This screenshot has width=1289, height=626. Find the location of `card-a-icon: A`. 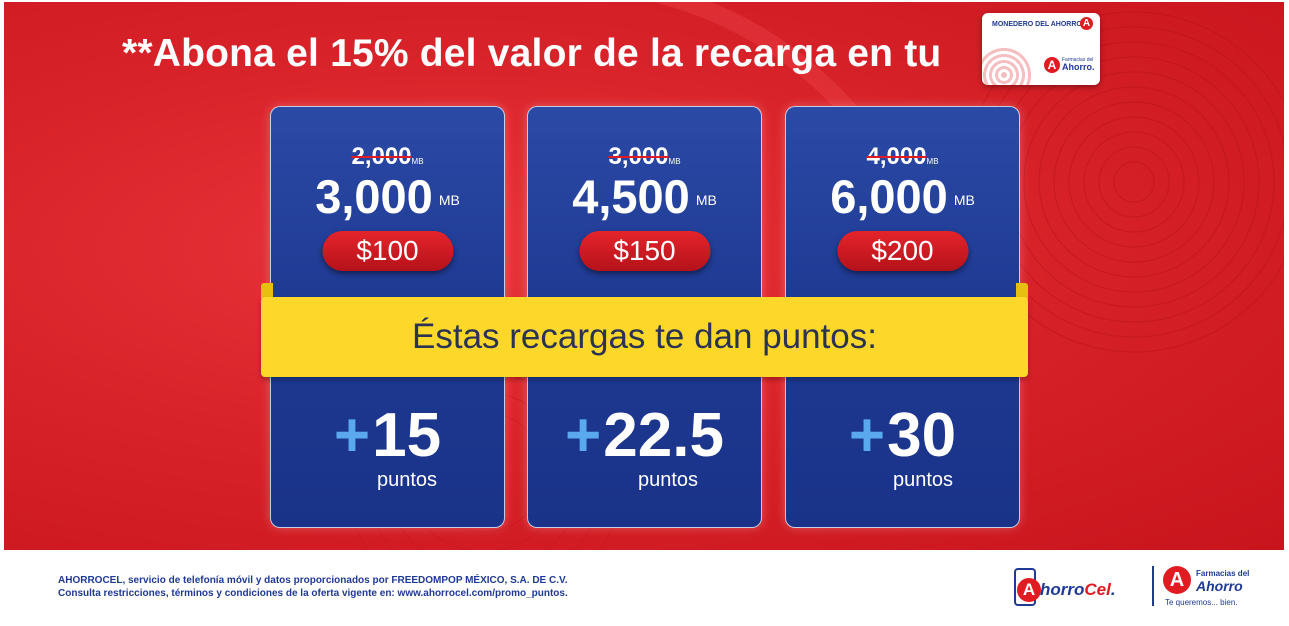

card-a-icon: A is located at coordinates (1086, 23).